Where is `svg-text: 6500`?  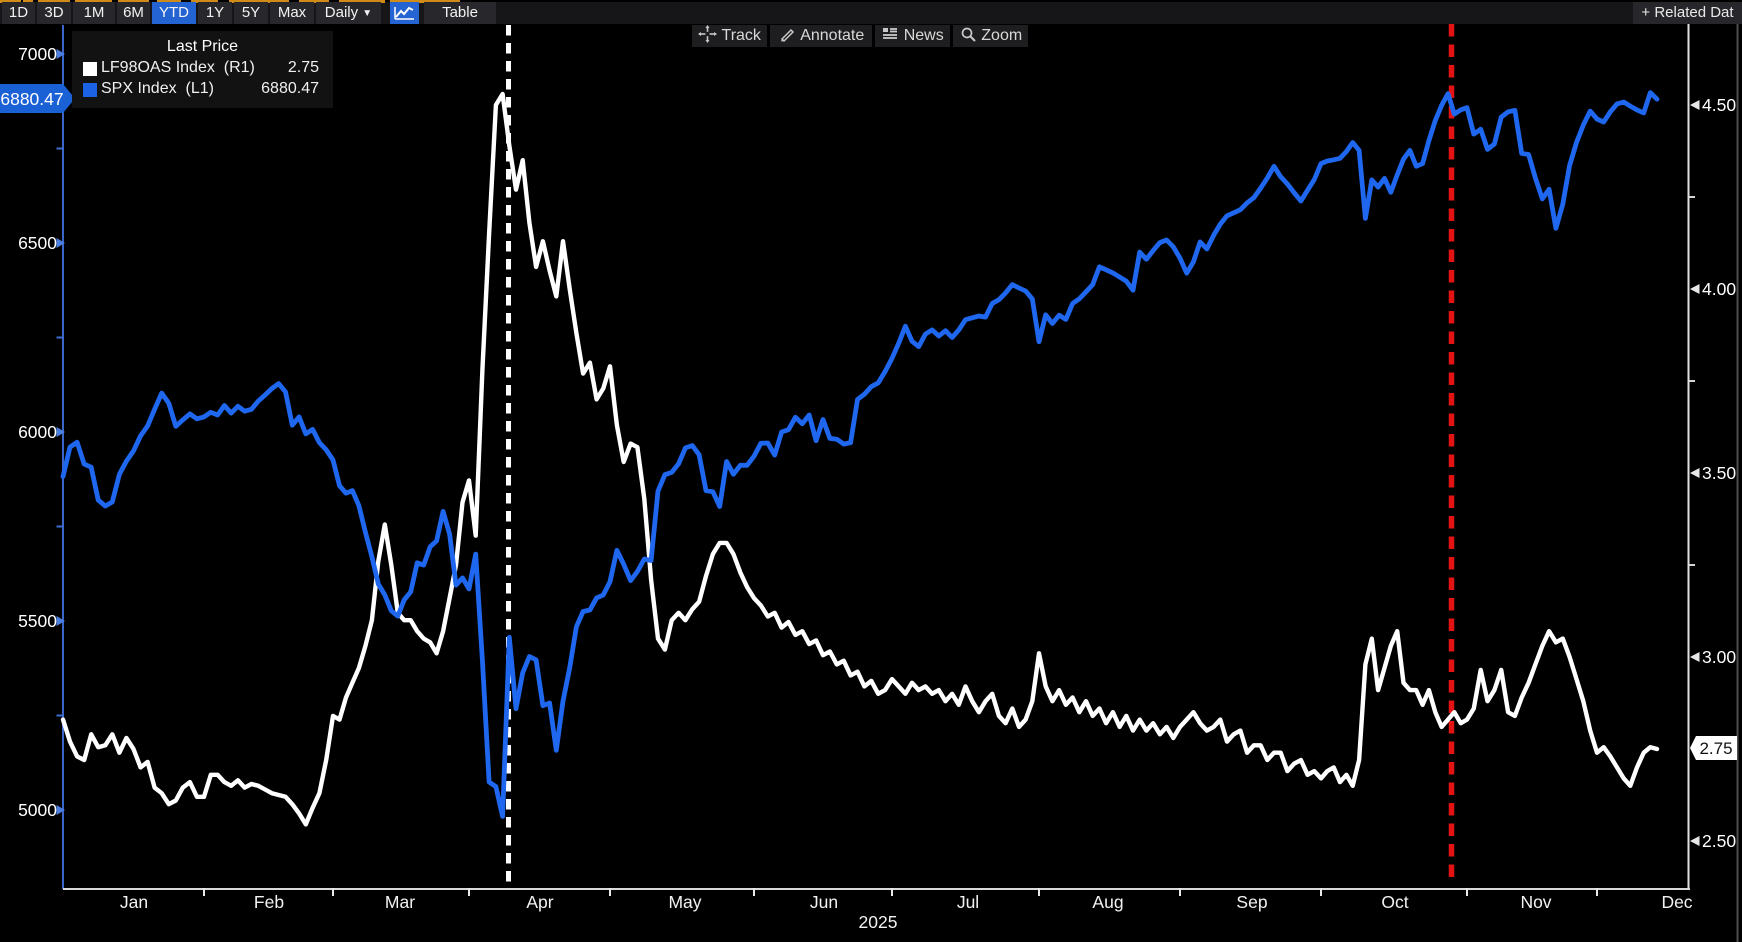 svg-text: 6500 is located at coordinates (37, 243).